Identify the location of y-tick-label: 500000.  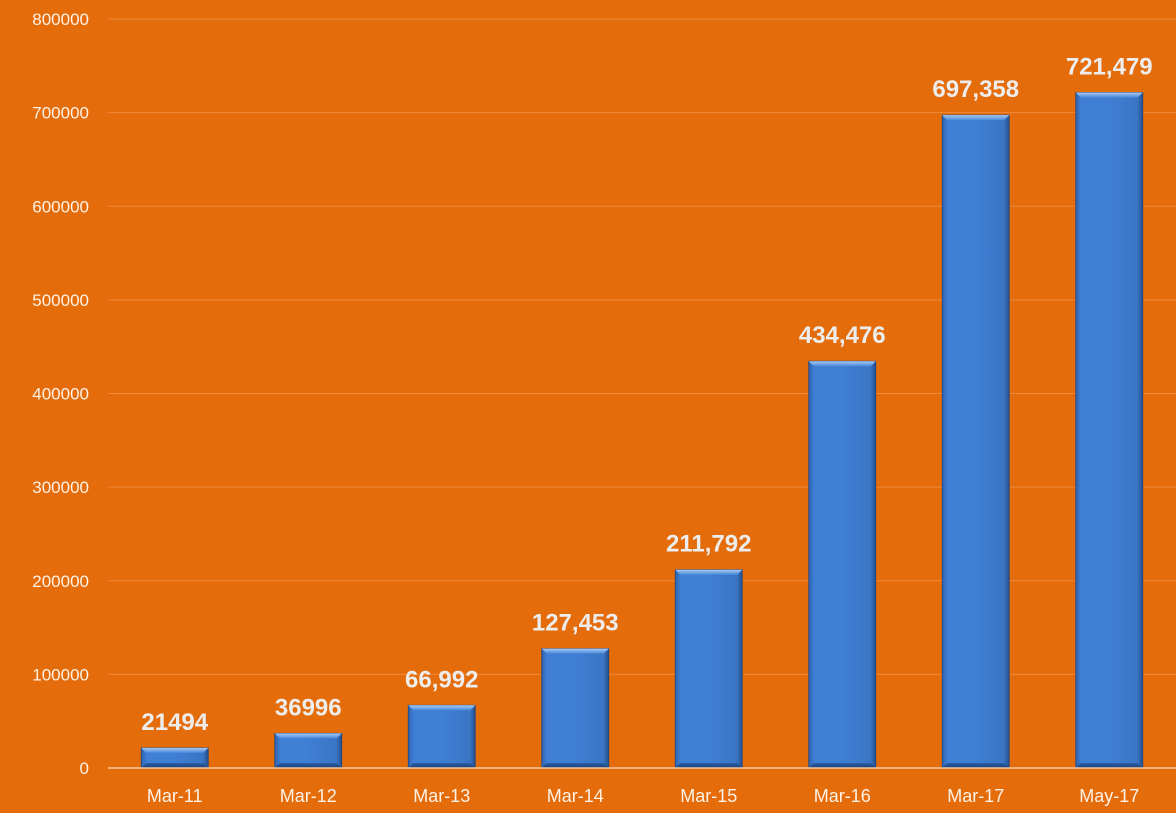
(60, 300).